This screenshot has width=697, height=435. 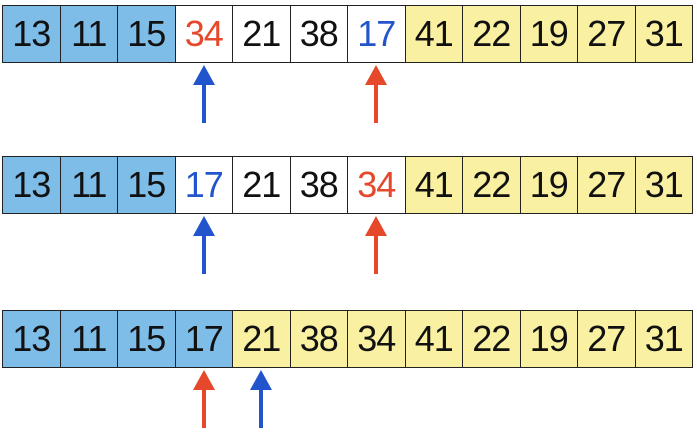 I want to click on array-row-step-2: 13 11 15 17 21 38 34 41 22 19 27 31, so click(x=347, y=185).